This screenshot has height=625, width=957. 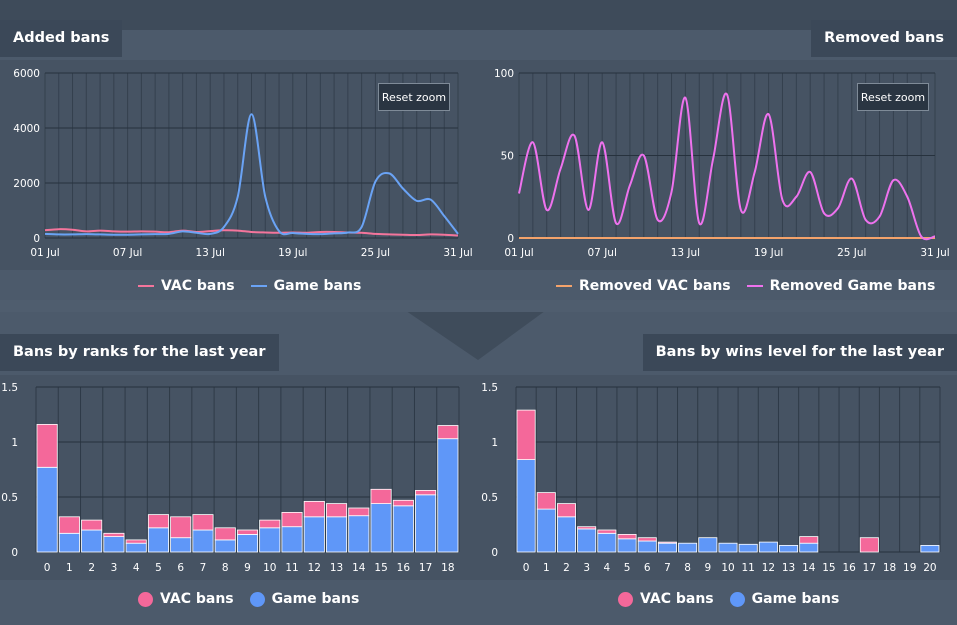 What do you see at coordinates (884, 38) in the screenshot?
I see `panel-title: Removed bans` at bounding box center [884, 38].